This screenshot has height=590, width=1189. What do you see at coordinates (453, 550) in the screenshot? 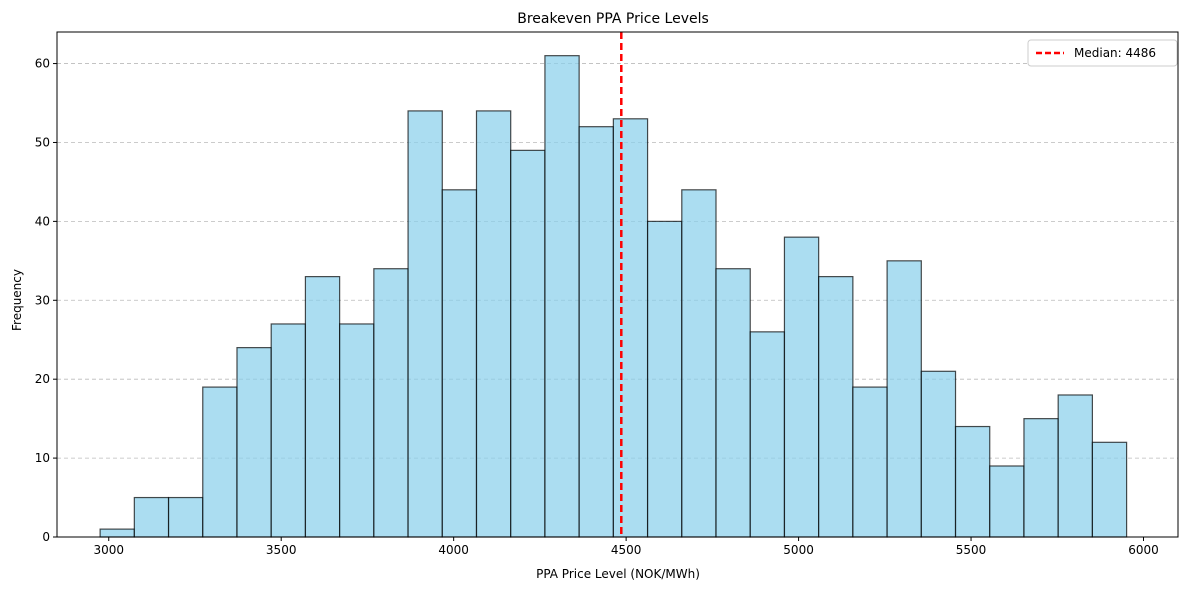
I see `x-tick-label: 4000` at bounding box center [453, 550].